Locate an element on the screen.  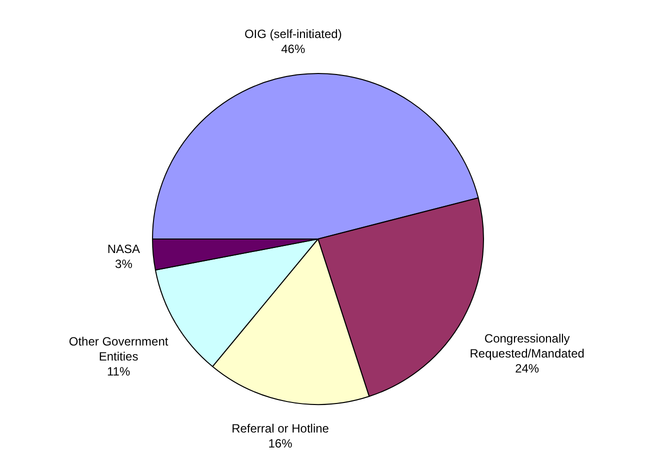
data-label: 24% is located at coordinates (527, 368).